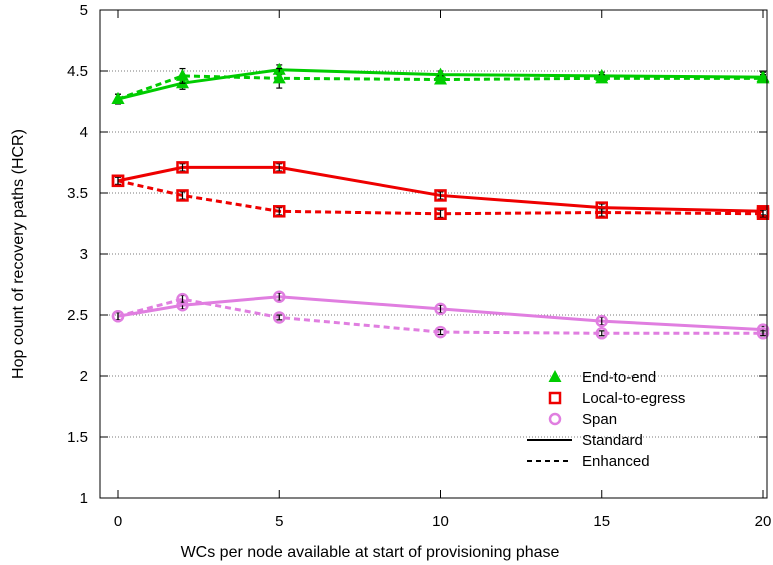 Image resolution: width=773 pixels, height=565 pixels. I want to click on y-tick-label: 2, so click(84, 376).